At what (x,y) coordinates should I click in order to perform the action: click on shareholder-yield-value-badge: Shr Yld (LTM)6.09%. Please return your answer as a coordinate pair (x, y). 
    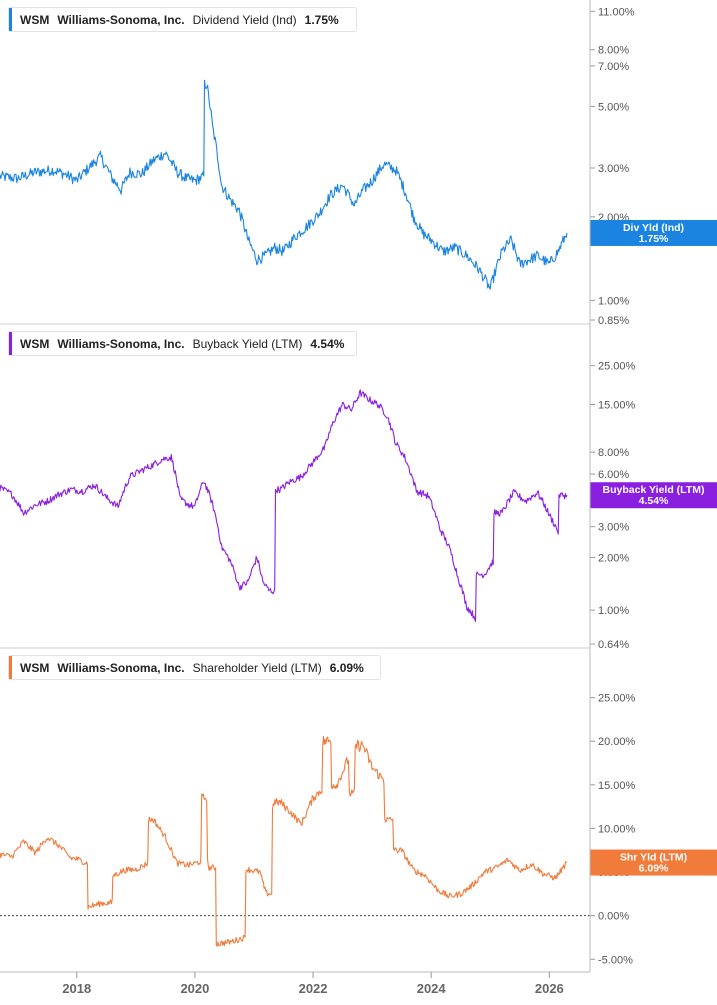
    Looking at the image, I should click on (653, 862).